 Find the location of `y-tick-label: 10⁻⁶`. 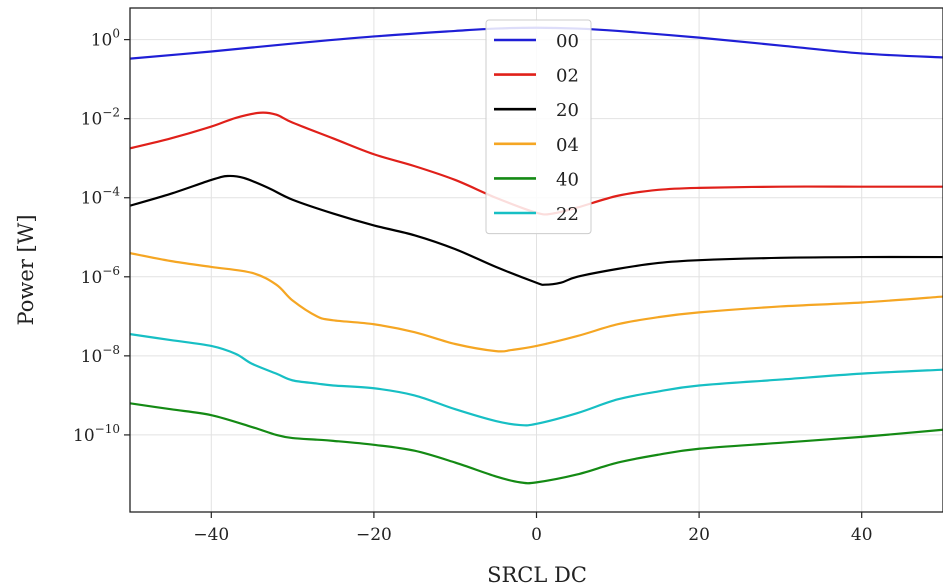

y-tick-label: 10⁻⁶ is located at coordinates (100, 276).